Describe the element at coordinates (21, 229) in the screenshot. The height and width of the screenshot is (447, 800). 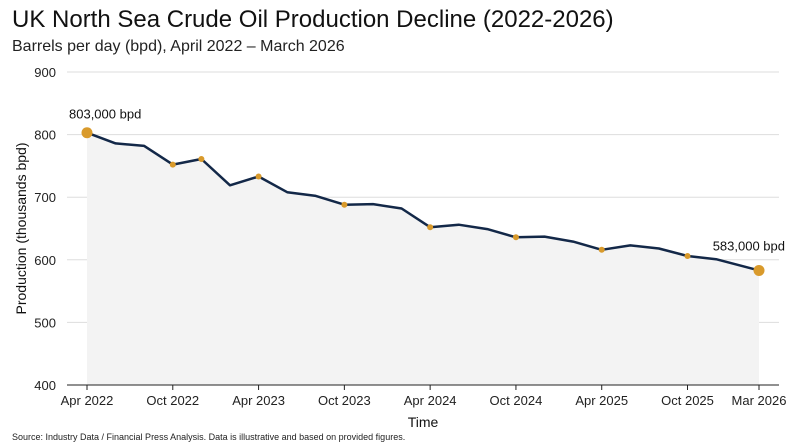
I see `y-axis-label: Production (thousands bpd)` at that location.